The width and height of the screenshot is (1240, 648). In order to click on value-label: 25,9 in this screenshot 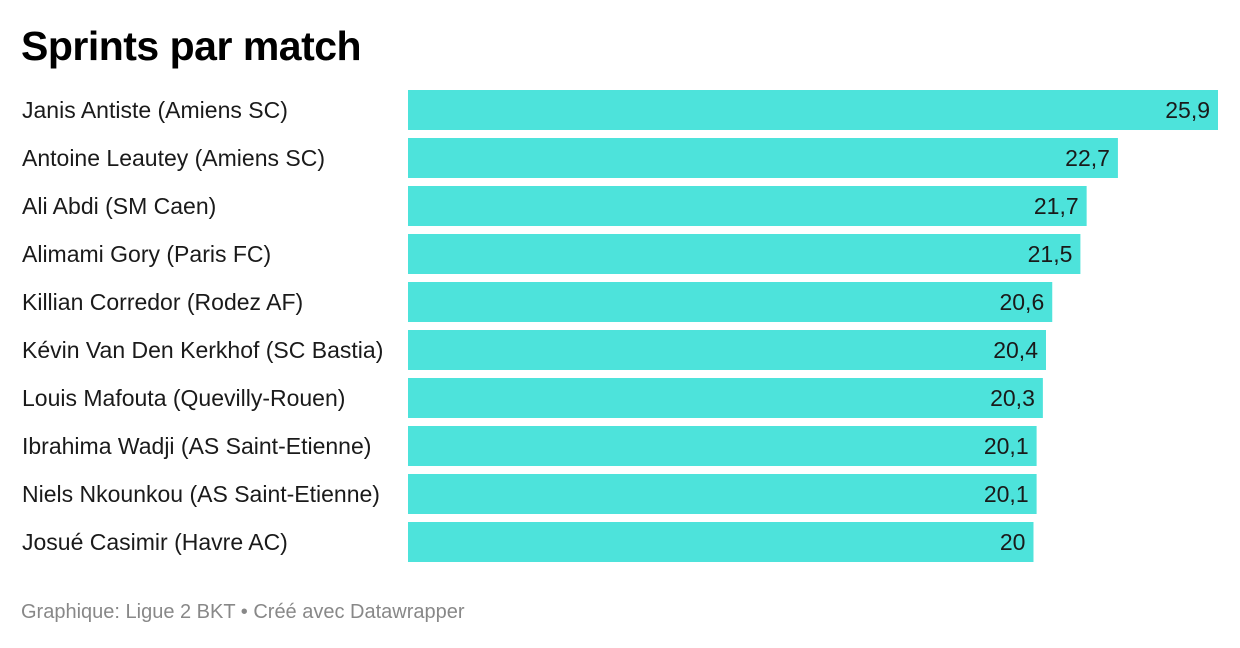, I will do `click(1187, 110)`.